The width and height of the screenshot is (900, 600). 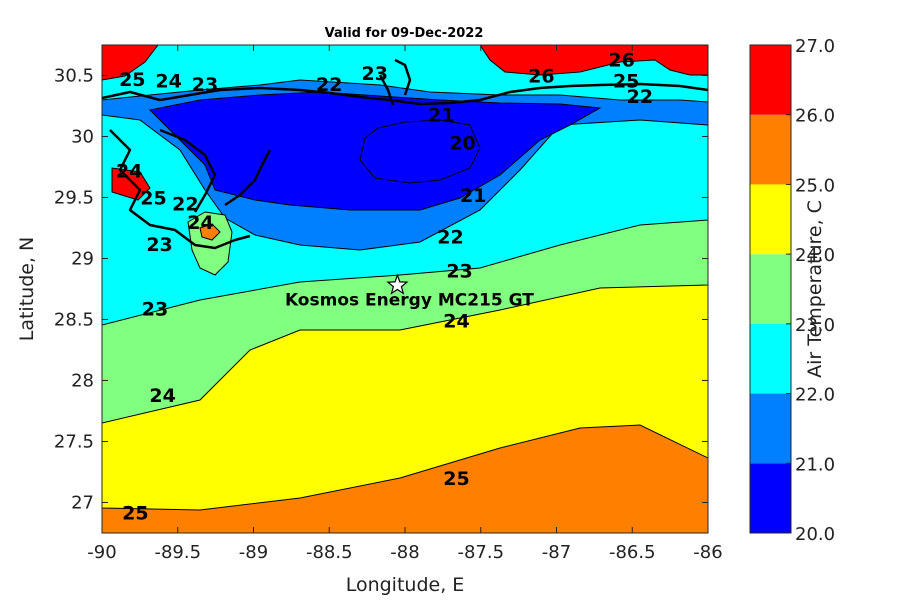 What do you see at coordinates (101, 552) in the screenshot?
I see `x-tick-label: -90` at bounding box center [101, 552].